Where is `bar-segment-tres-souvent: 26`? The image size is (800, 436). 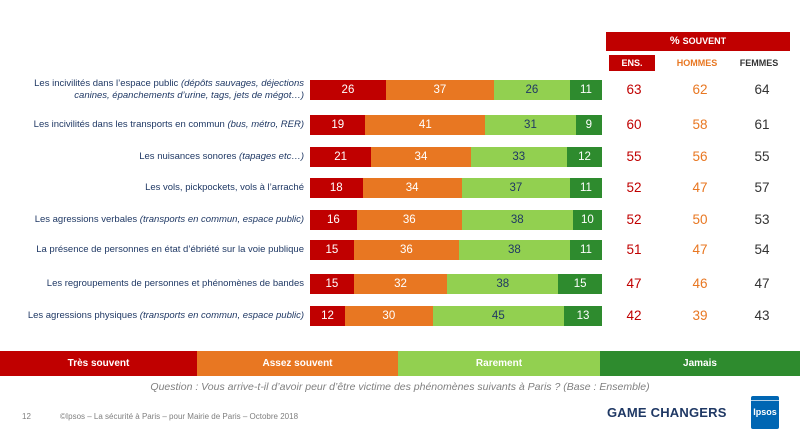
bar-segment-tres-souvent: 26 is located at coordinates (348, 90).